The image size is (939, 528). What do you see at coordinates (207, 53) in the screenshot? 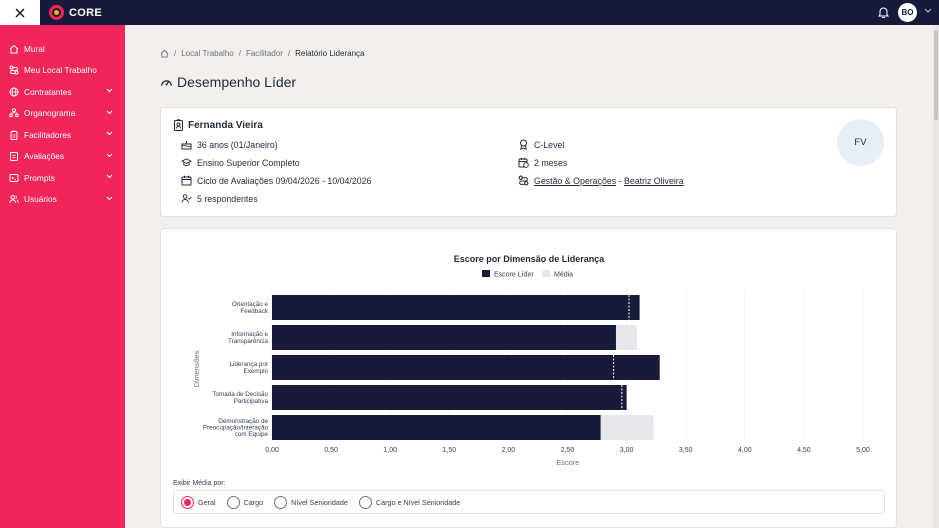
I see `breadcrumb-local-trabalho: Local Trabalho` at bounding box center [207, 53].